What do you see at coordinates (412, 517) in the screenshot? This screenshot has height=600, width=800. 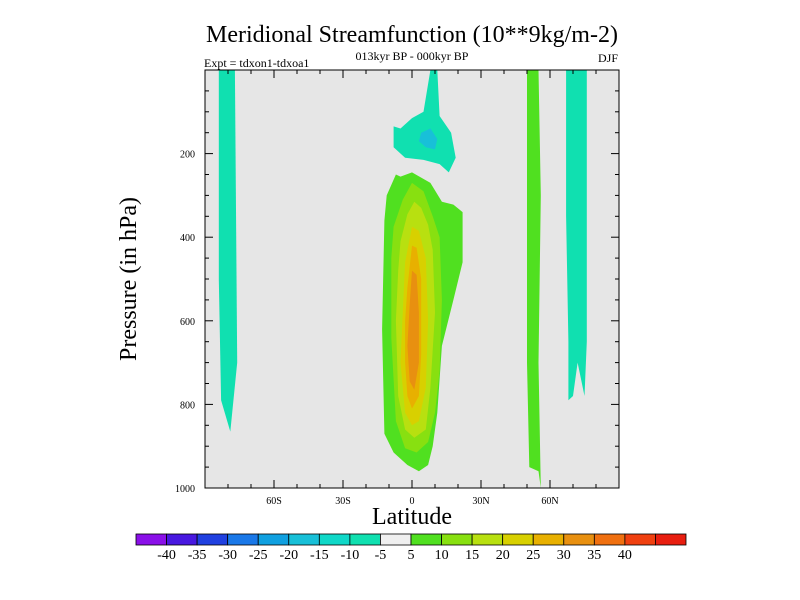 I see `x-axis-label: Latitude` at bounding box center [412, 517].